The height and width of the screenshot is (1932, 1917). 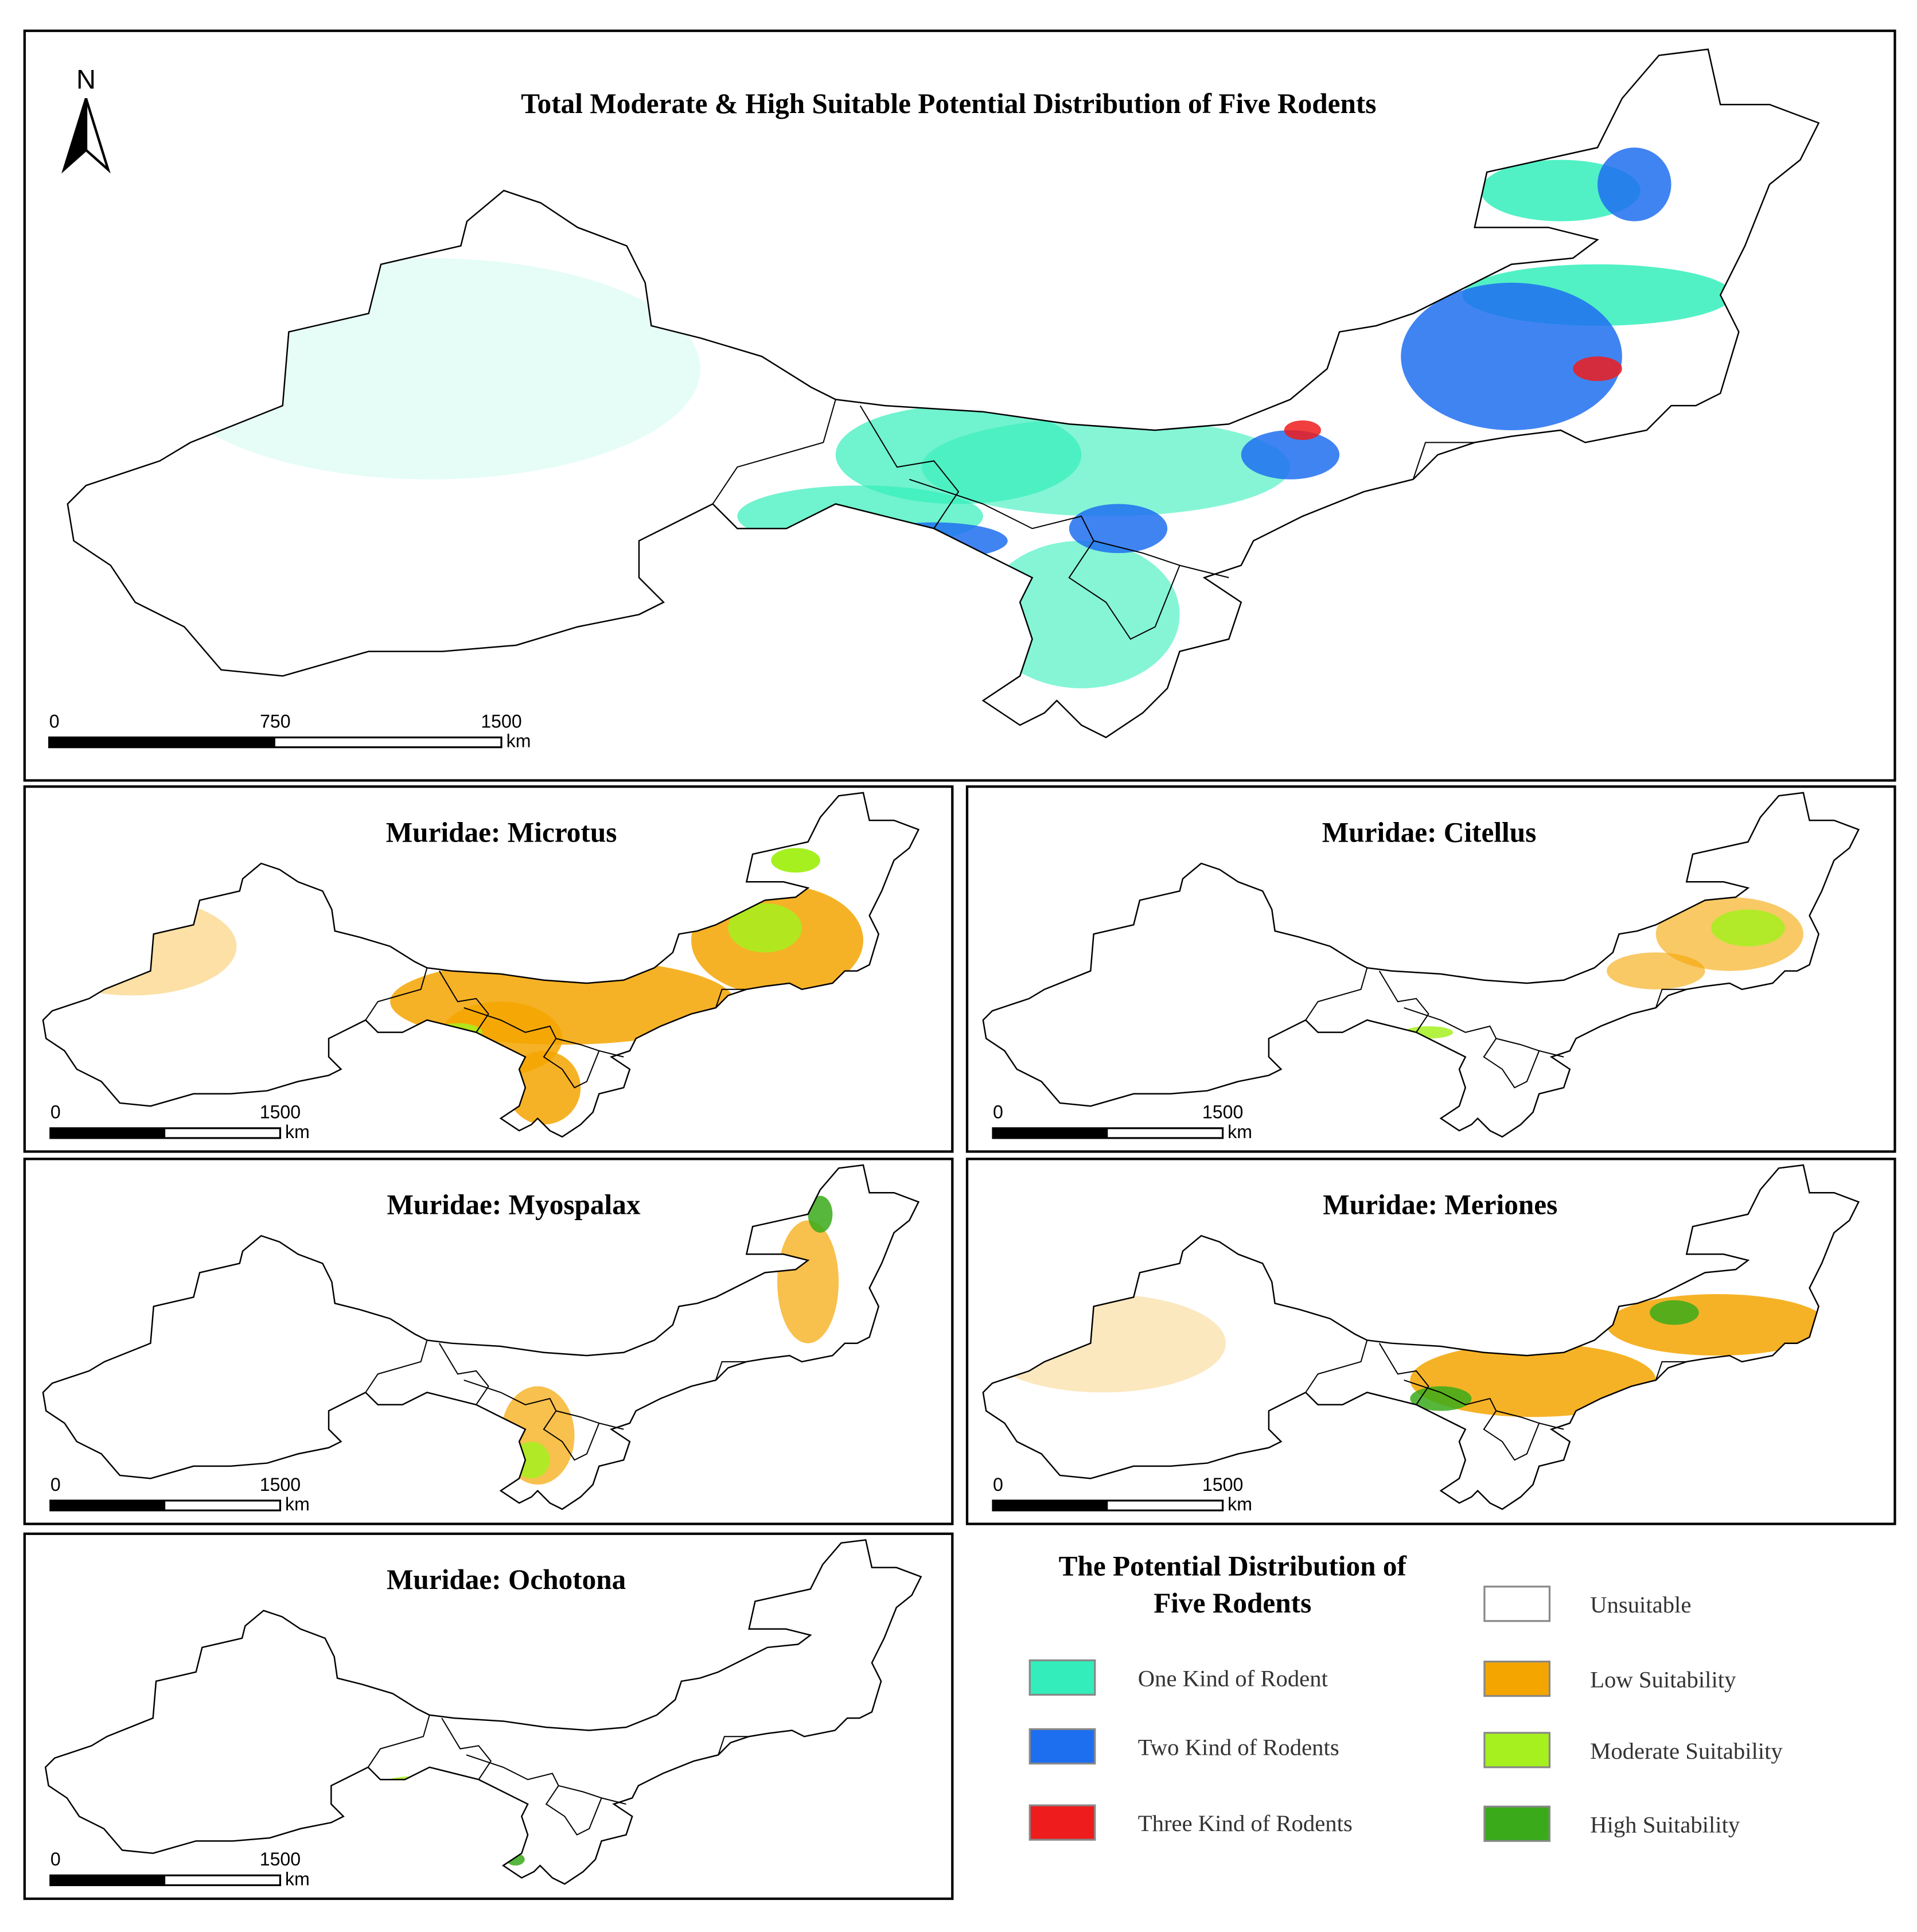 I want to click on panel-title: Muridae: Ochotona, so click(x=507, y=1579).